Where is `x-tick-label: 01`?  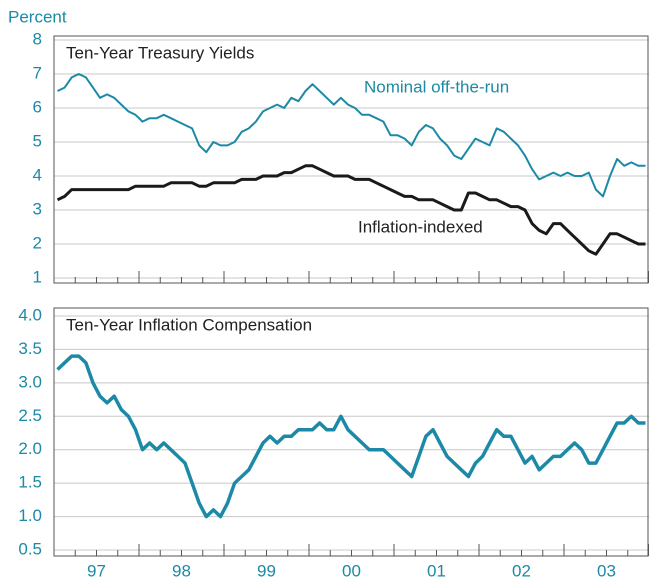 x-tick-label: 01 is located at coordinates (436, 570).